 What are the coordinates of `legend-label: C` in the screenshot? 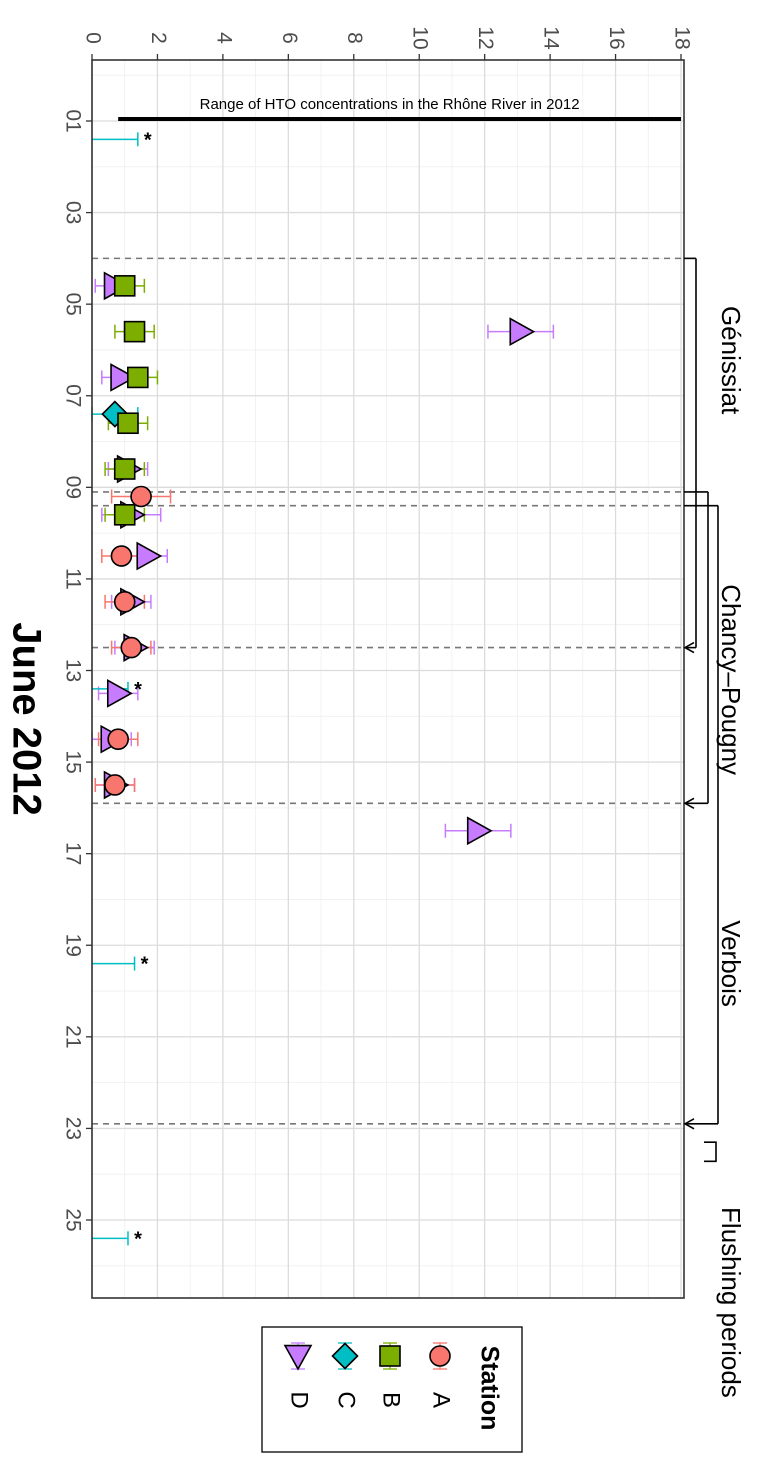 It's located at (346, 1399).